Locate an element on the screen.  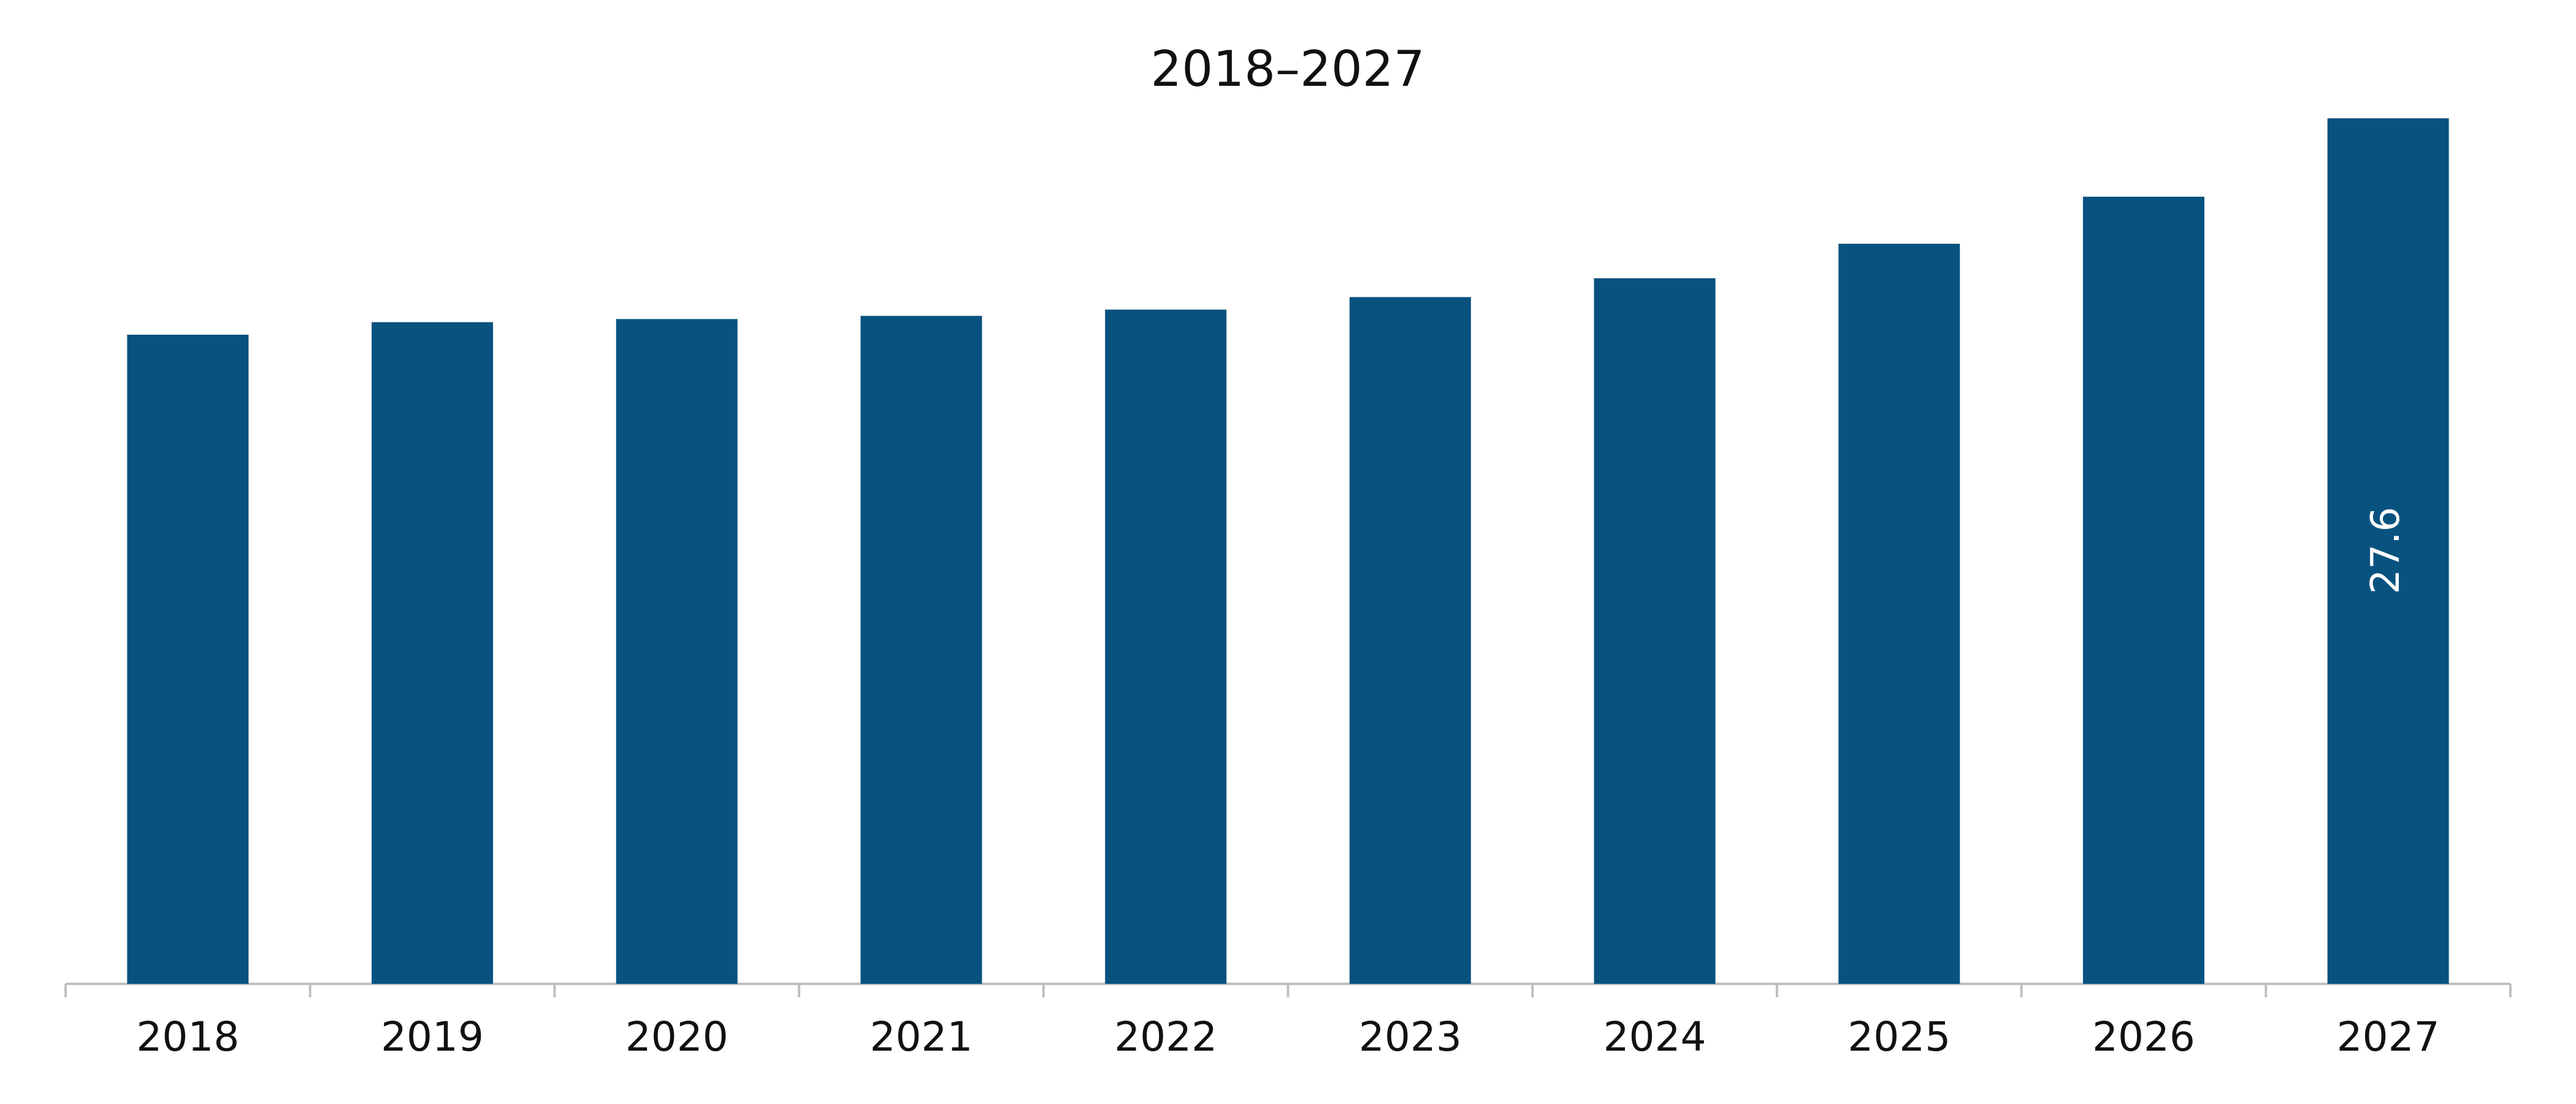
x-tick-label: 2027 is located at coordinates (2388, 1036).